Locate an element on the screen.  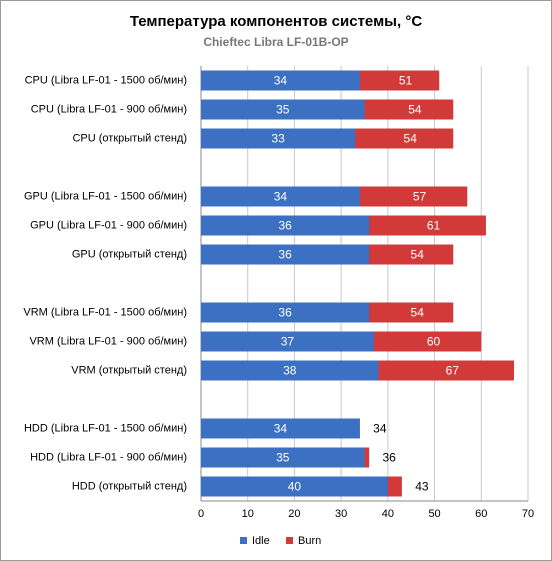
x-tick-label: 70 is located at coordinates (528, 514).